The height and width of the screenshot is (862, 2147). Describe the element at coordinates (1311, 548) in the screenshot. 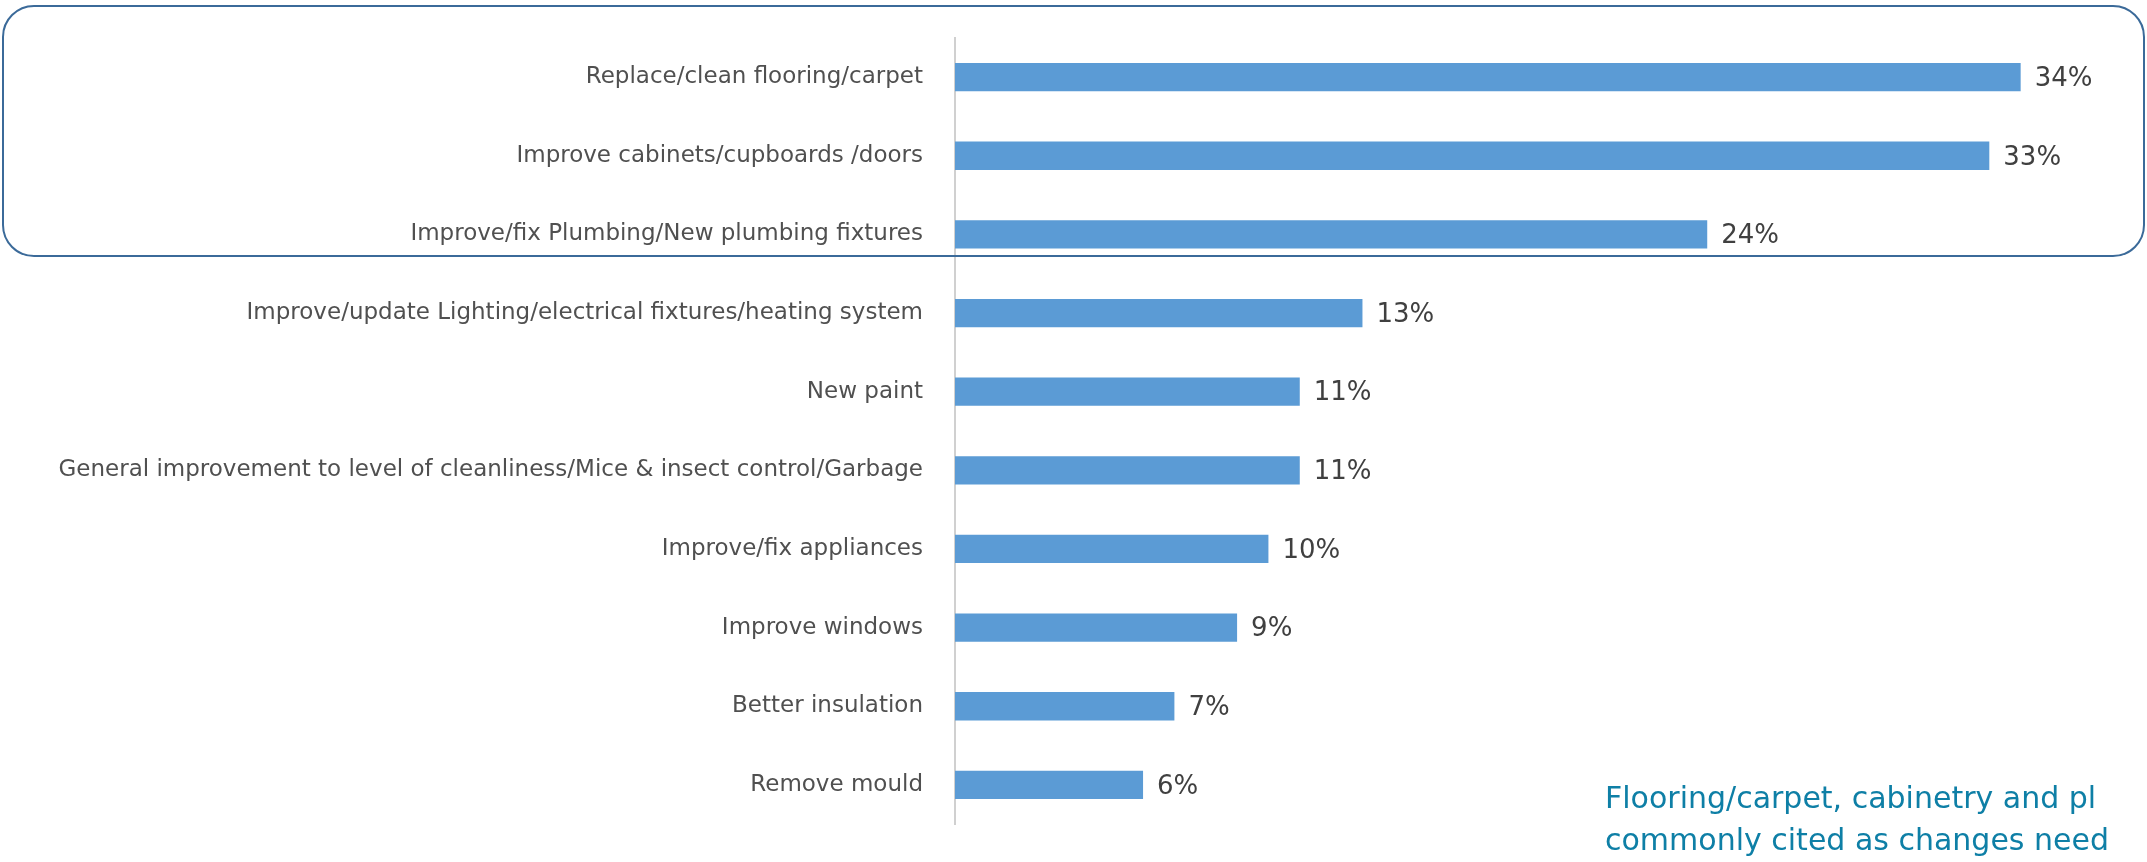

I see `data-label: 10%` at that location.